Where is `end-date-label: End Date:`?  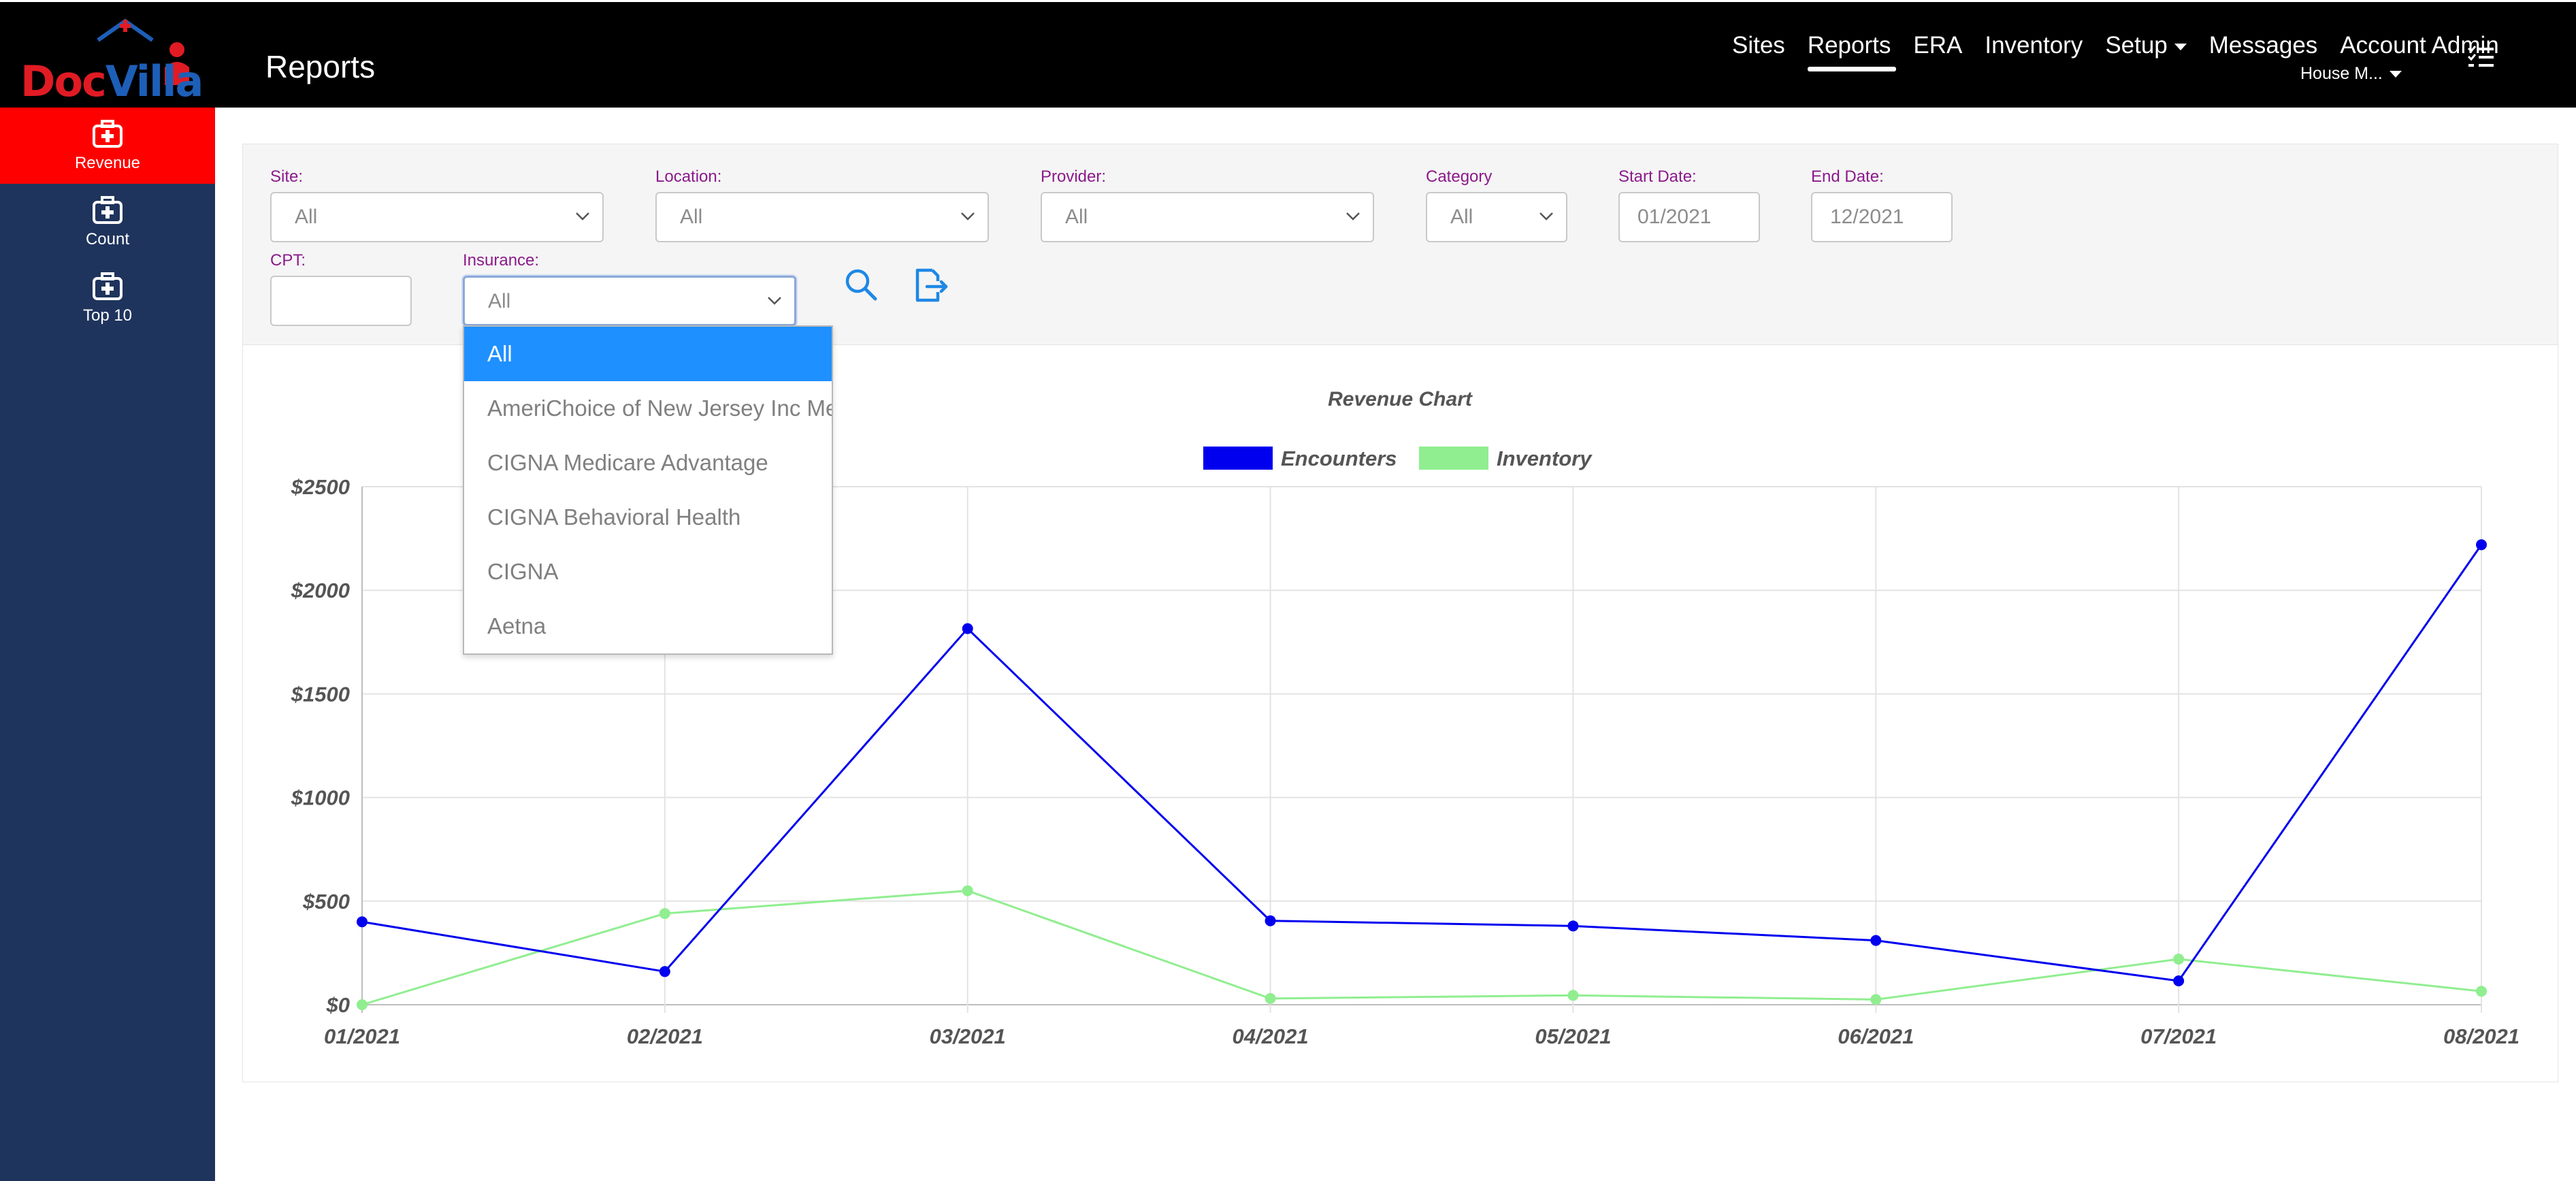 end-date-label: End Date: is located at coordinates (1847, 176).